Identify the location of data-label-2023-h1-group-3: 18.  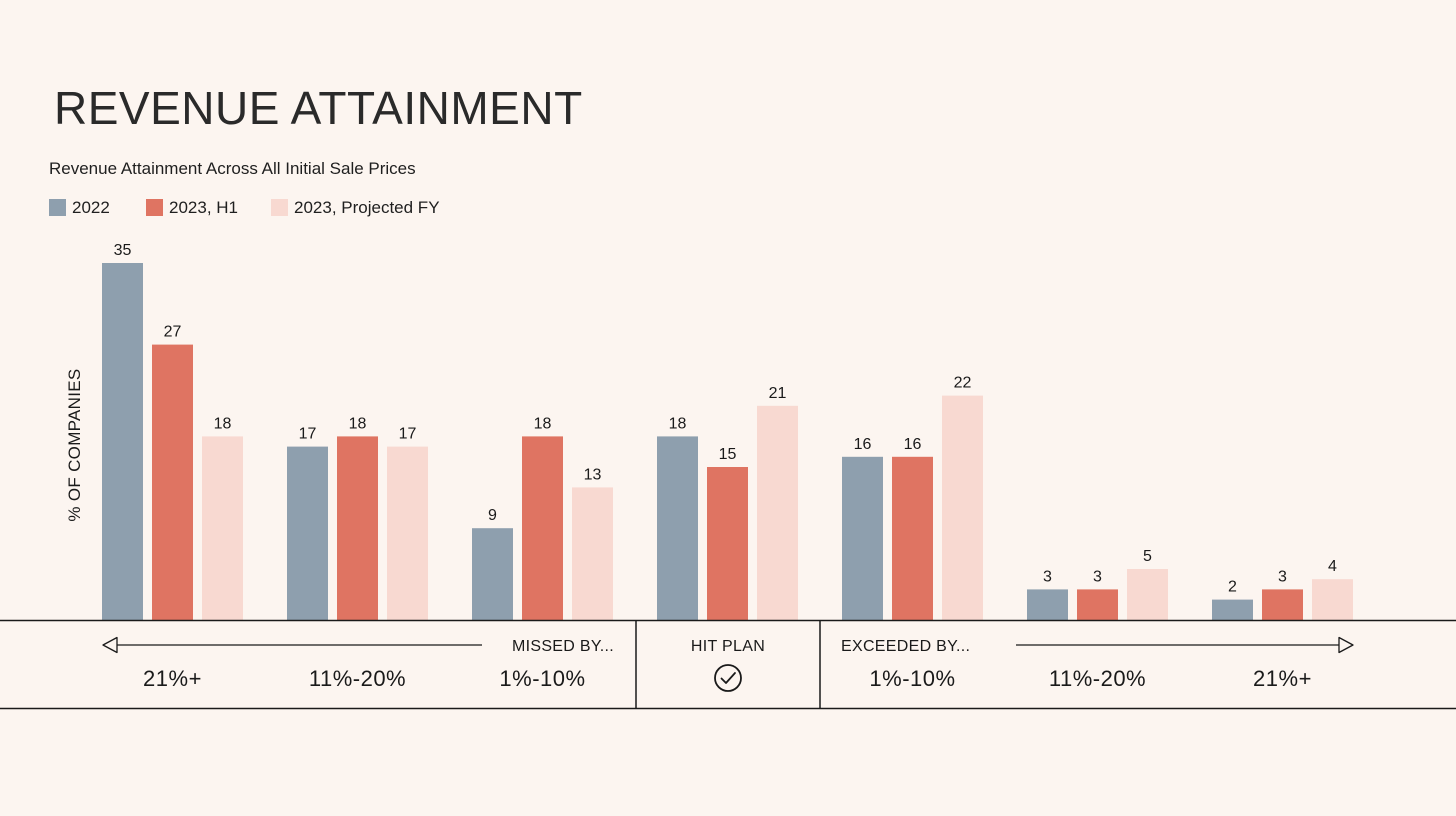
(543, 423).